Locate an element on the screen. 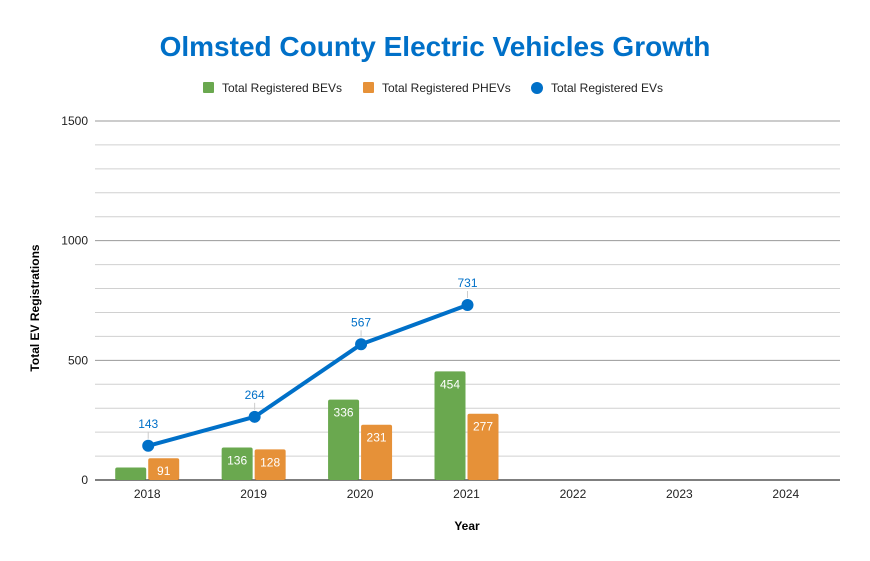 Image resolution: width=870 pixels, height=561 pixels. x-tick-label: 2021 is located at coordinates (466, 494).